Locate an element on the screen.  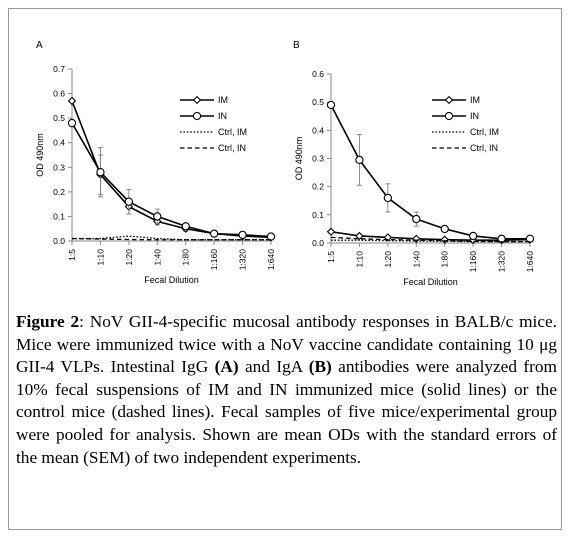
chart-b-legend-label: Ctrl, IN is located at coordinates (484, 148).